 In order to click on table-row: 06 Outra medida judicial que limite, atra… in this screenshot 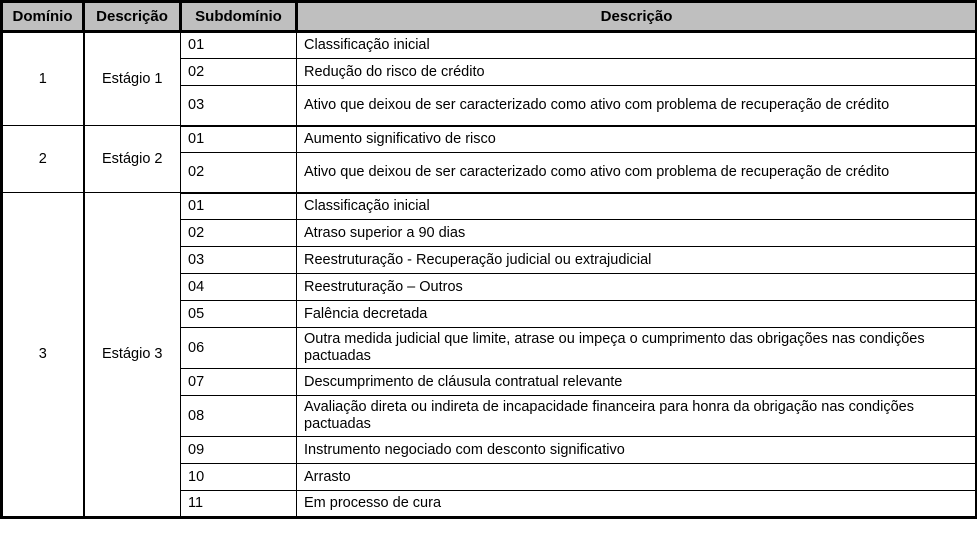, I will do `click(489, 348)`.